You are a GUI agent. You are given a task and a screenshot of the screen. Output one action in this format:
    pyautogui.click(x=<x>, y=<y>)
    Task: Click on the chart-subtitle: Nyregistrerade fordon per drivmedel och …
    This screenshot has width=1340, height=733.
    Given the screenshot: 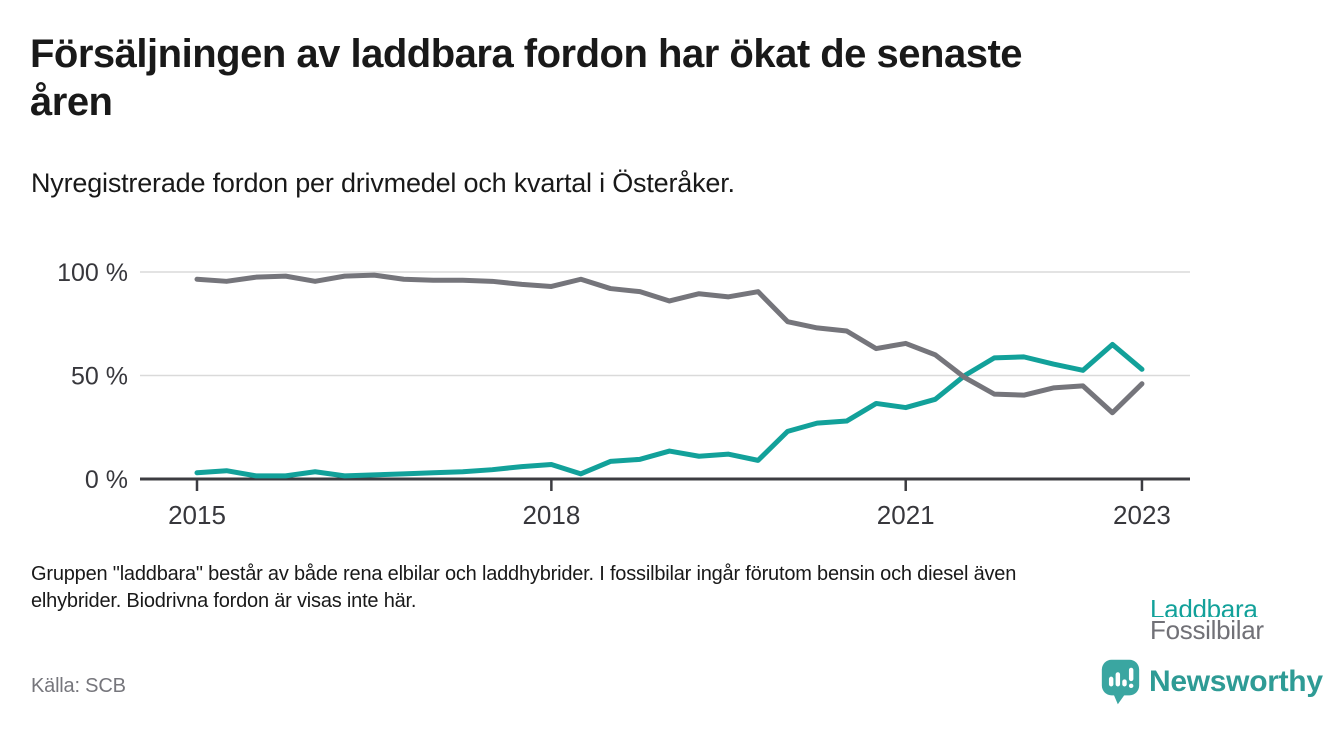 What is the action you would take?
    pyautogui.click(x=383, y=183)
    